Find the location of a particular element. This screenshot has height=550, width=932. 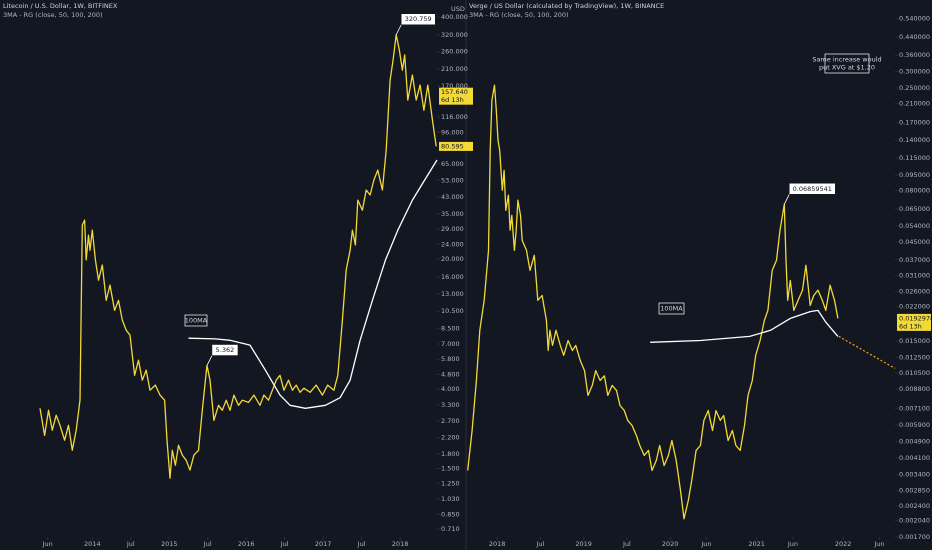

x-tick-label: 2014 is located at coordinates (92, 544).